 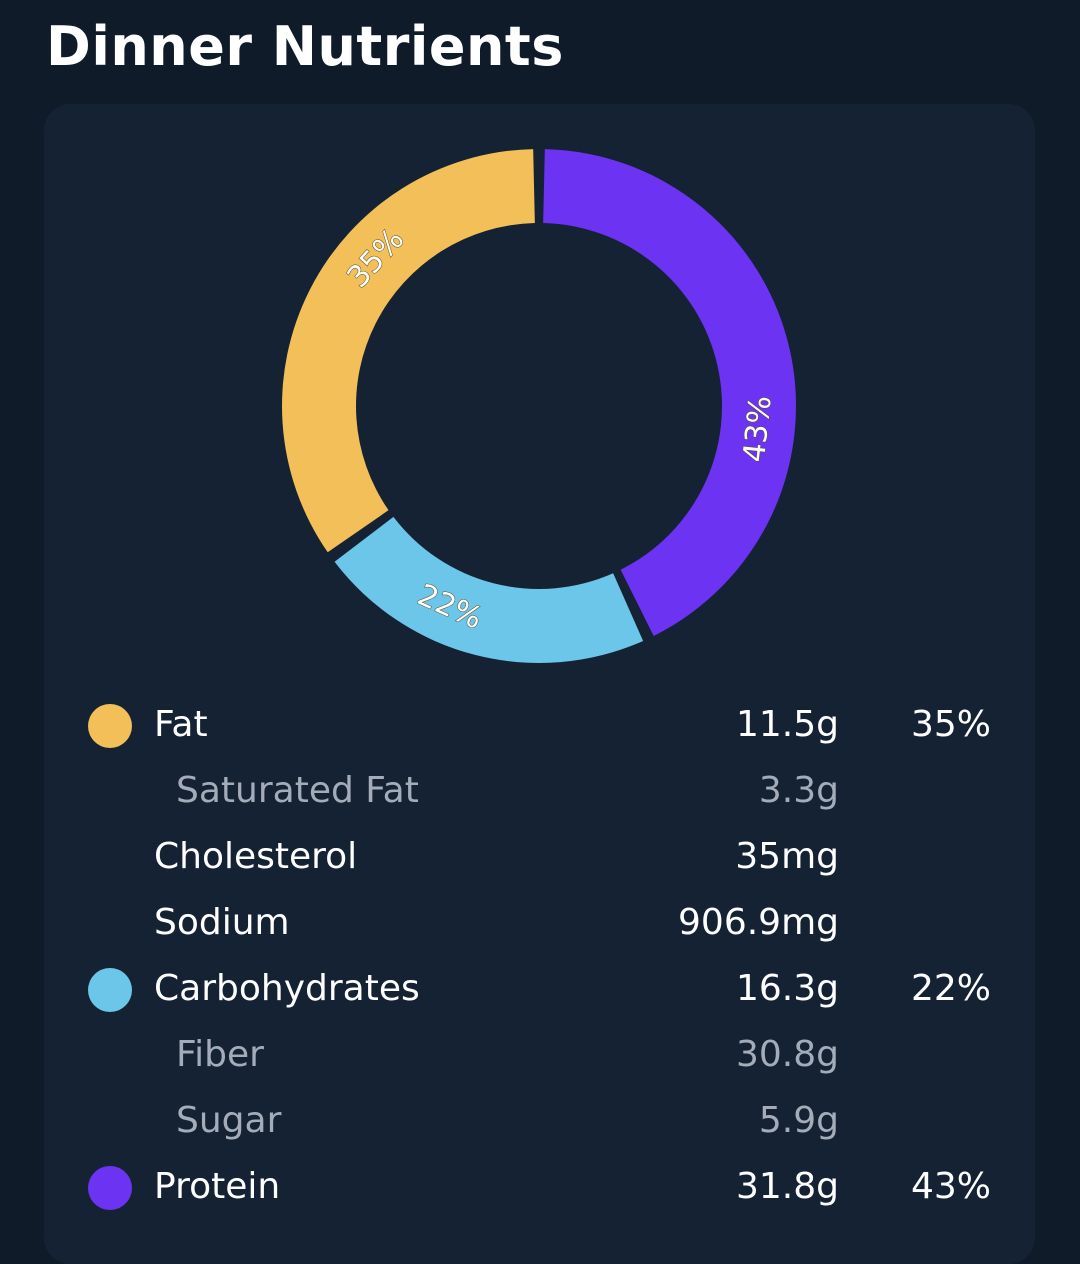 What do you see at coordinates (217, 1186) in the screenshot?
I see `nutrient-name: Protein` at bounding box center [217, 1186].